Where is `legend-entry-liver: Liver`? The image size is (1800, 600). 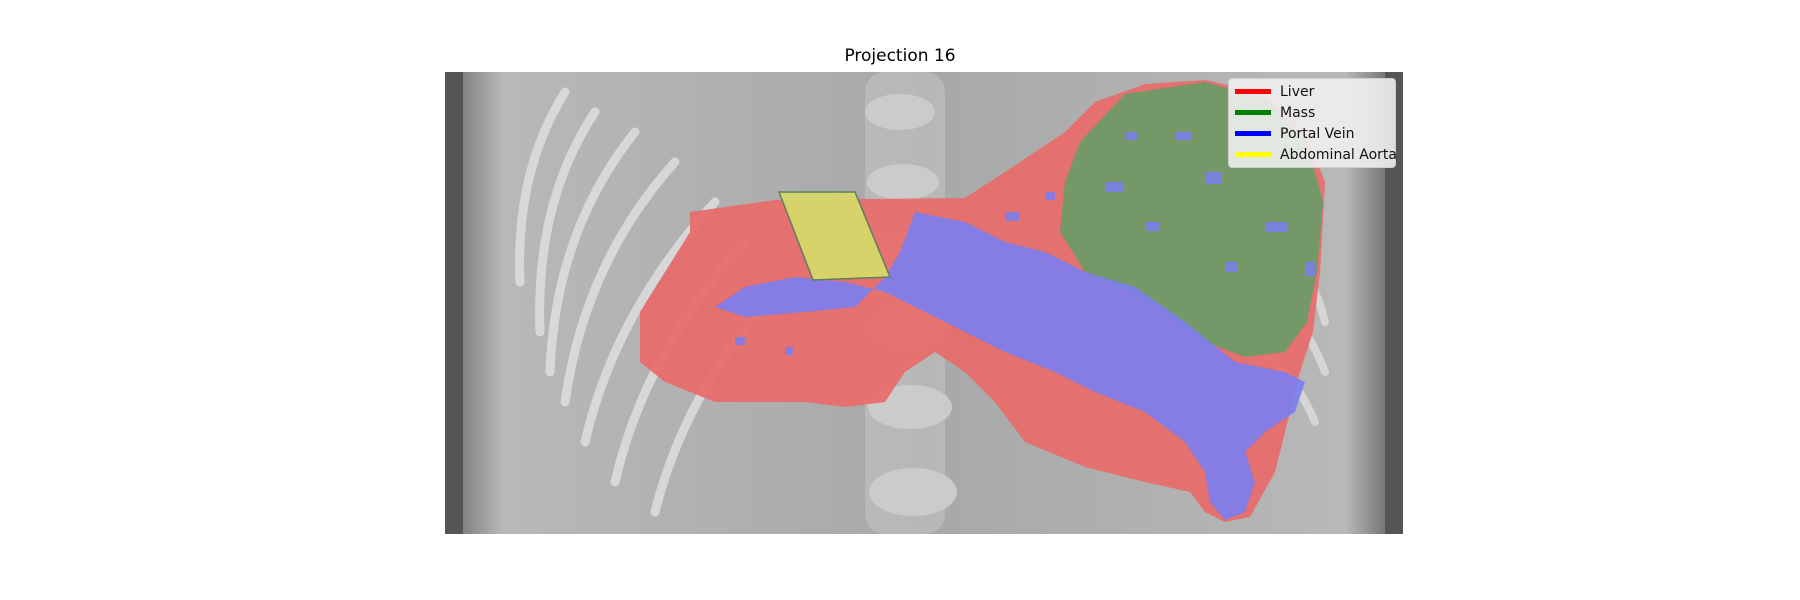 legend-entry-liver: Liver is located at coordinates (1312, 91).